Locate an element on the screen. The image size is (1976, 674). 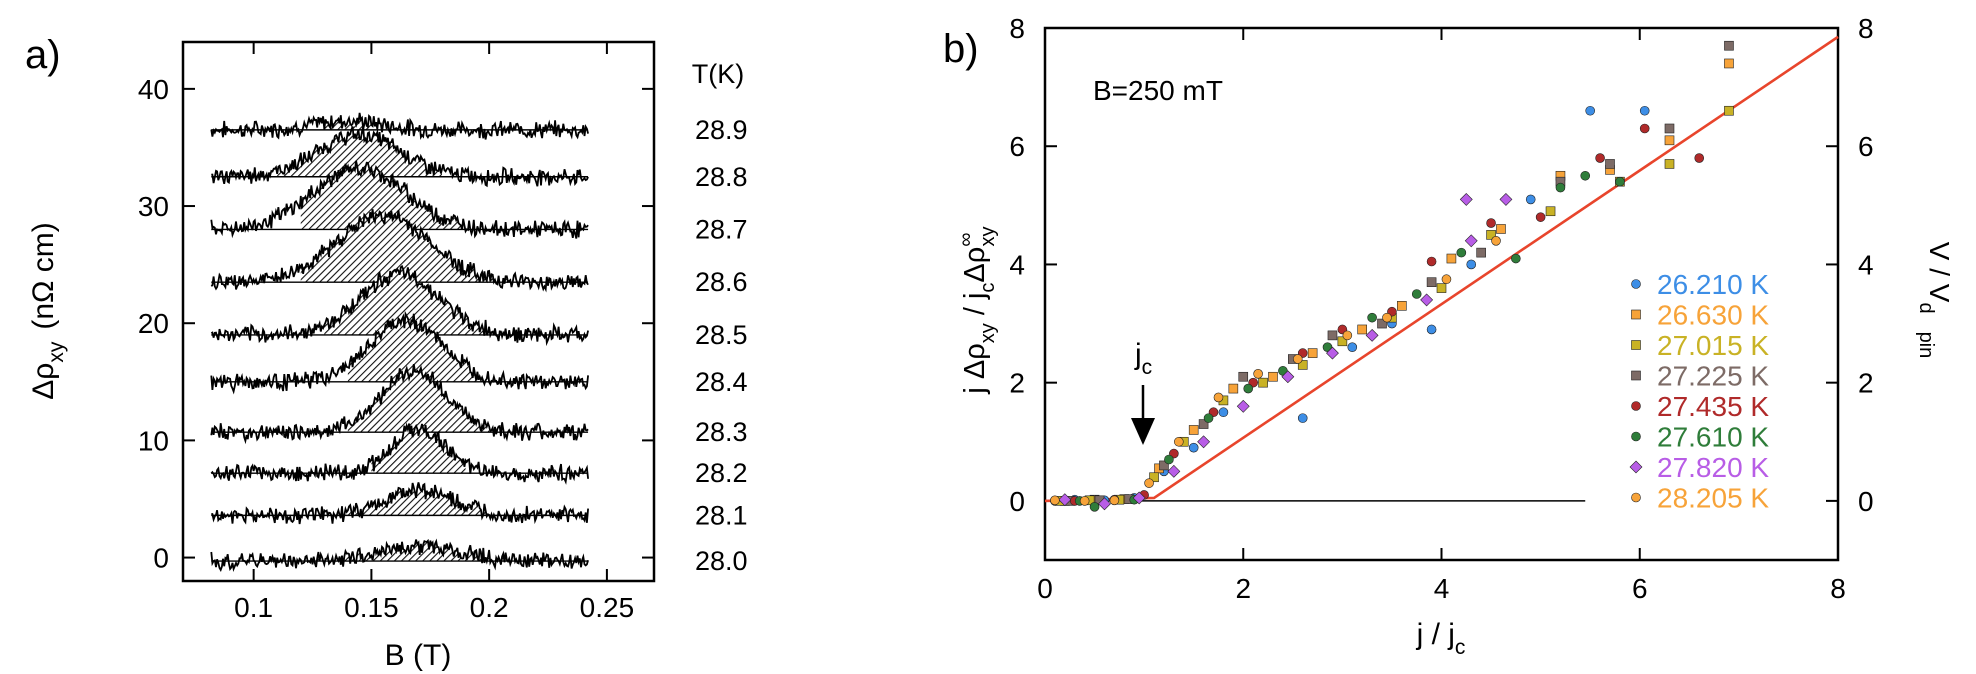
panel-a-temperature-label: 28.6 is located at coordinates (721, 282).